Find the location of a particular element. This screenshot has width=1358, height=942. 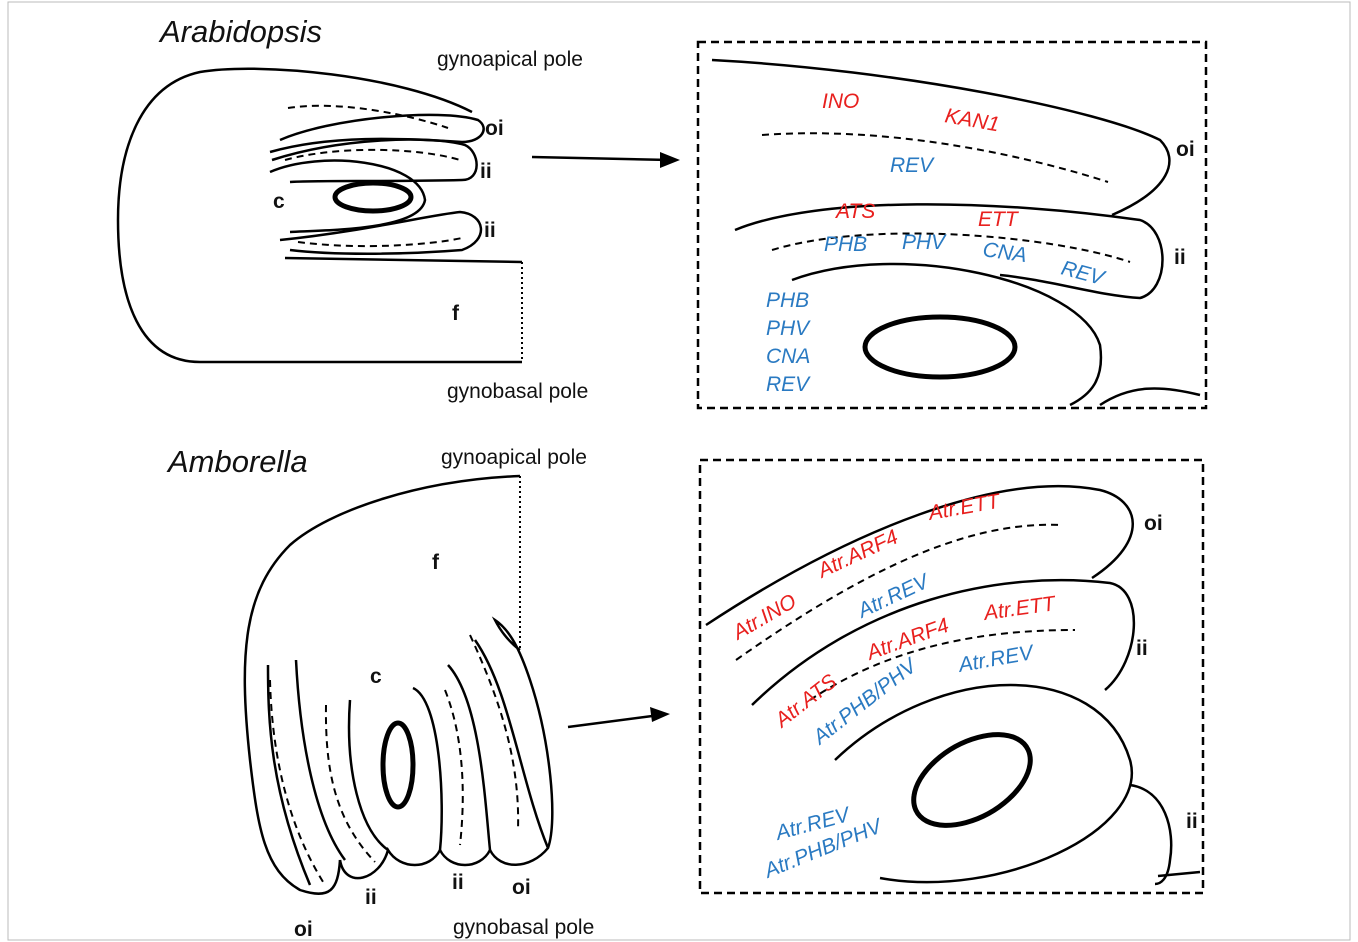

gene: INO is located at coordinates (840, 101).